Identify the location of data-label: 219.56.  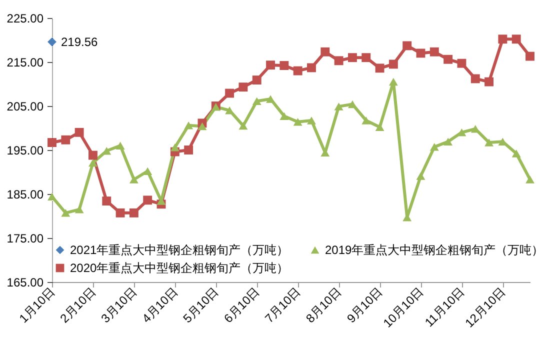
(79, 41).